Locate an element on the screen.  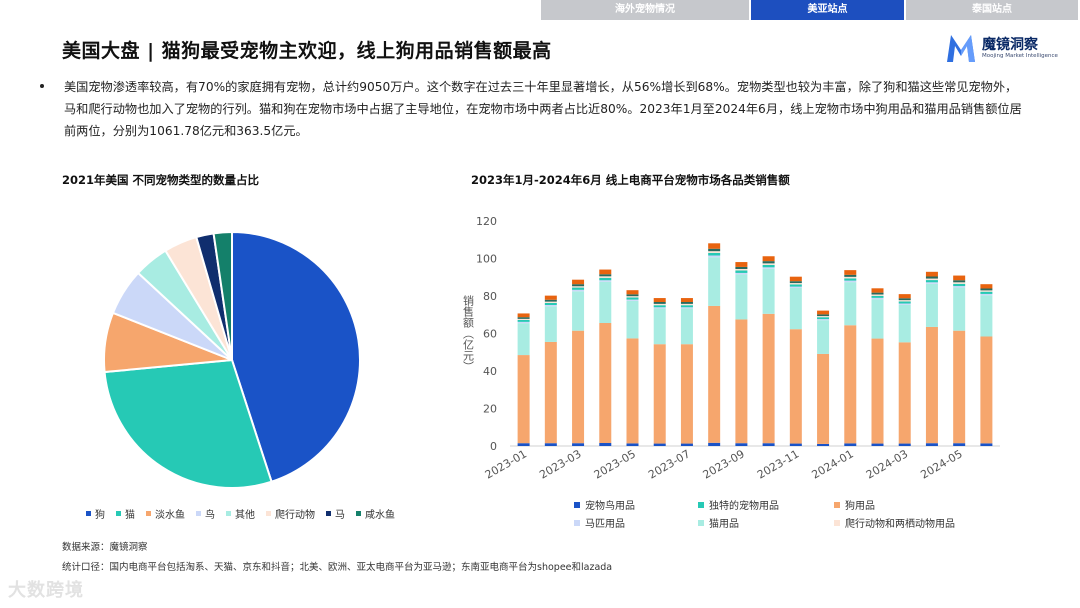
pie-legend-item: 马 is located at coordinates (335, 513).